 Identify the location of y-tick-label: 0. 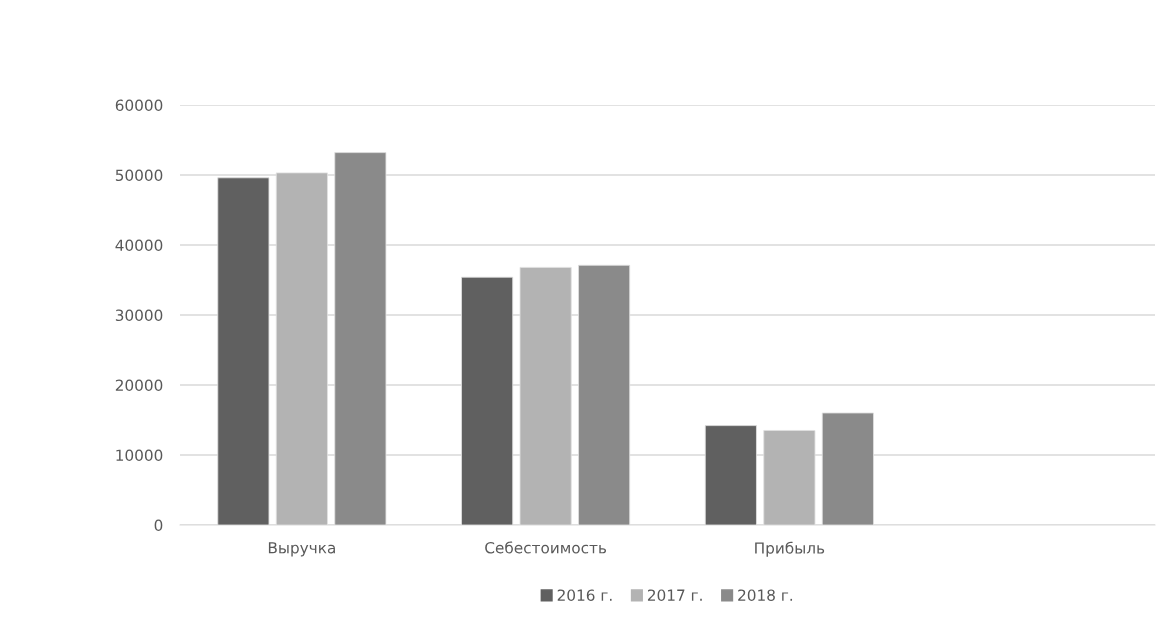
(158, 525).